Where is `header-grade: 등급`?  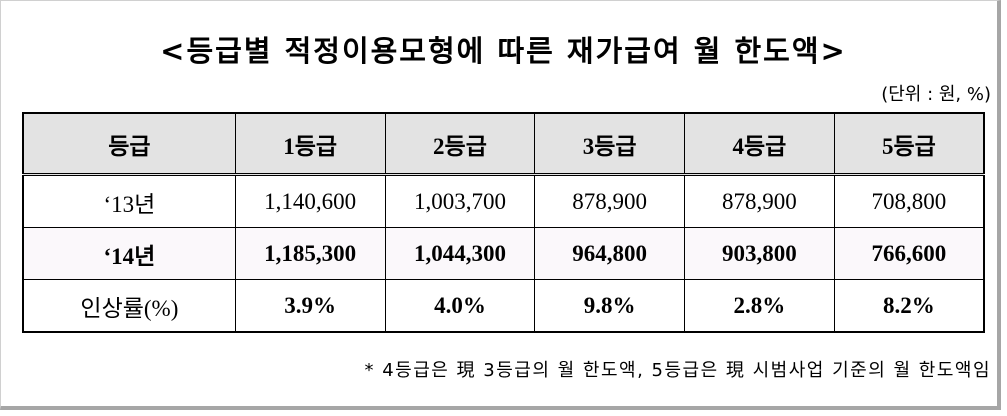 header-grade: 등급 is located at coordinates (129, 144).